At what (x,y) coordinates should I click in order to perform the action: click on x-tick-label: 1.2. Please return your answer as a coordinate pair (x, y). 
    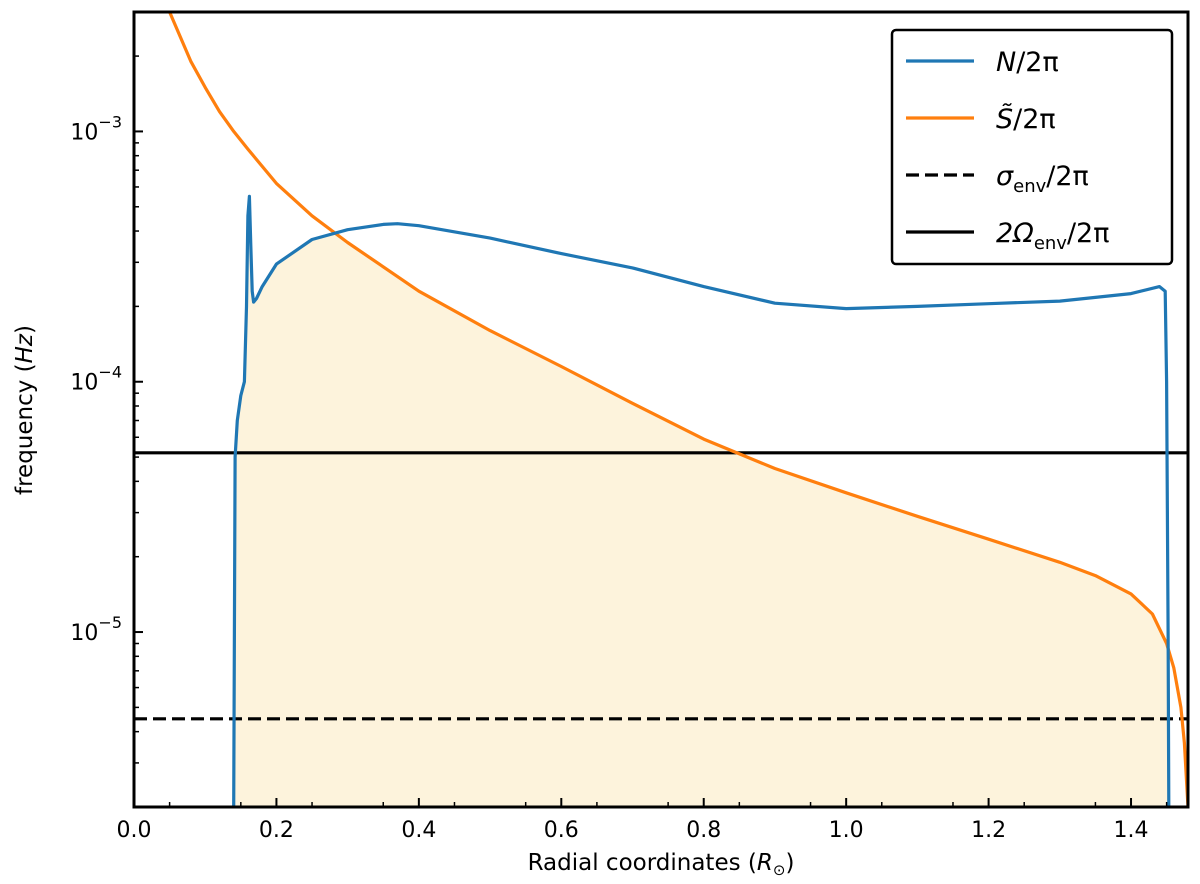
    Looking at the image, I should click on (988, 830).